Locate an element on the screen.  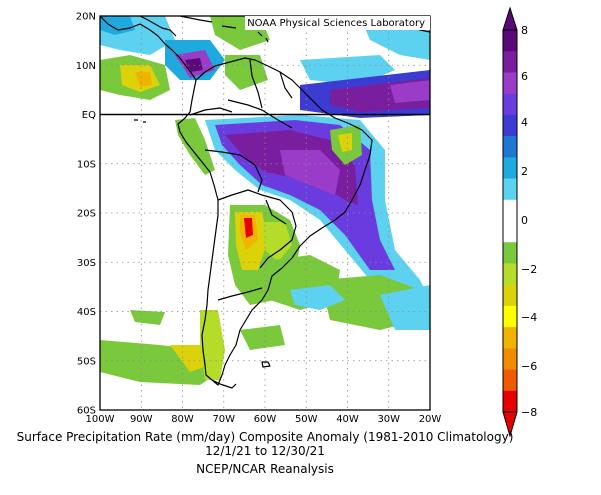
lon-label: 20W is located at coordinates (430, 419).